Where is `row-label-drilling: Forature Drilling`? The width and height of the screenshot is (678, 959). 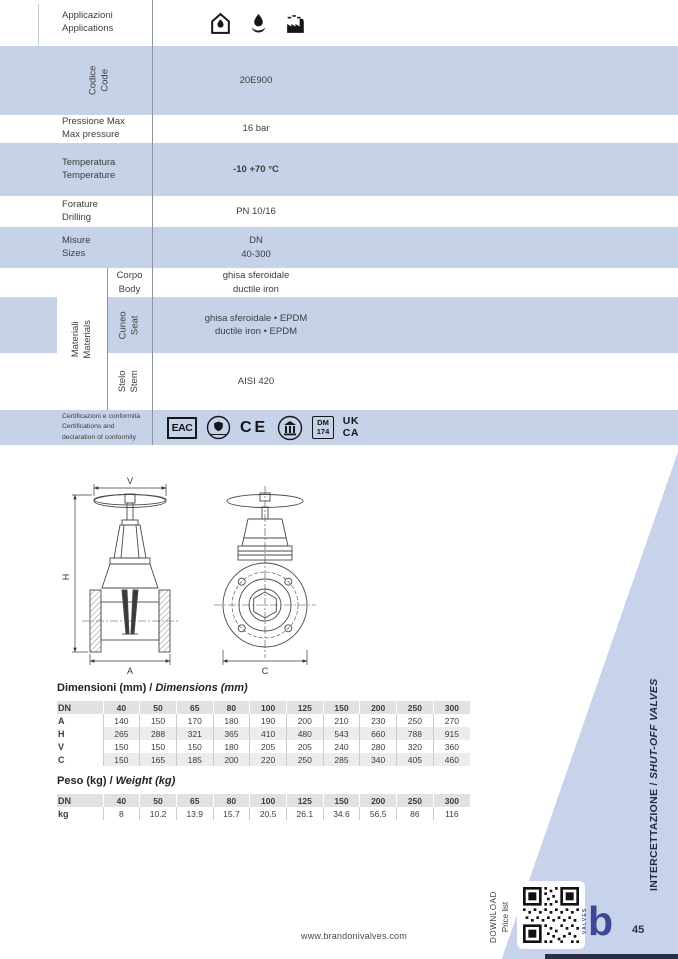 row-label-drilling: Forature Drilling is located at coordinates (80, 211).